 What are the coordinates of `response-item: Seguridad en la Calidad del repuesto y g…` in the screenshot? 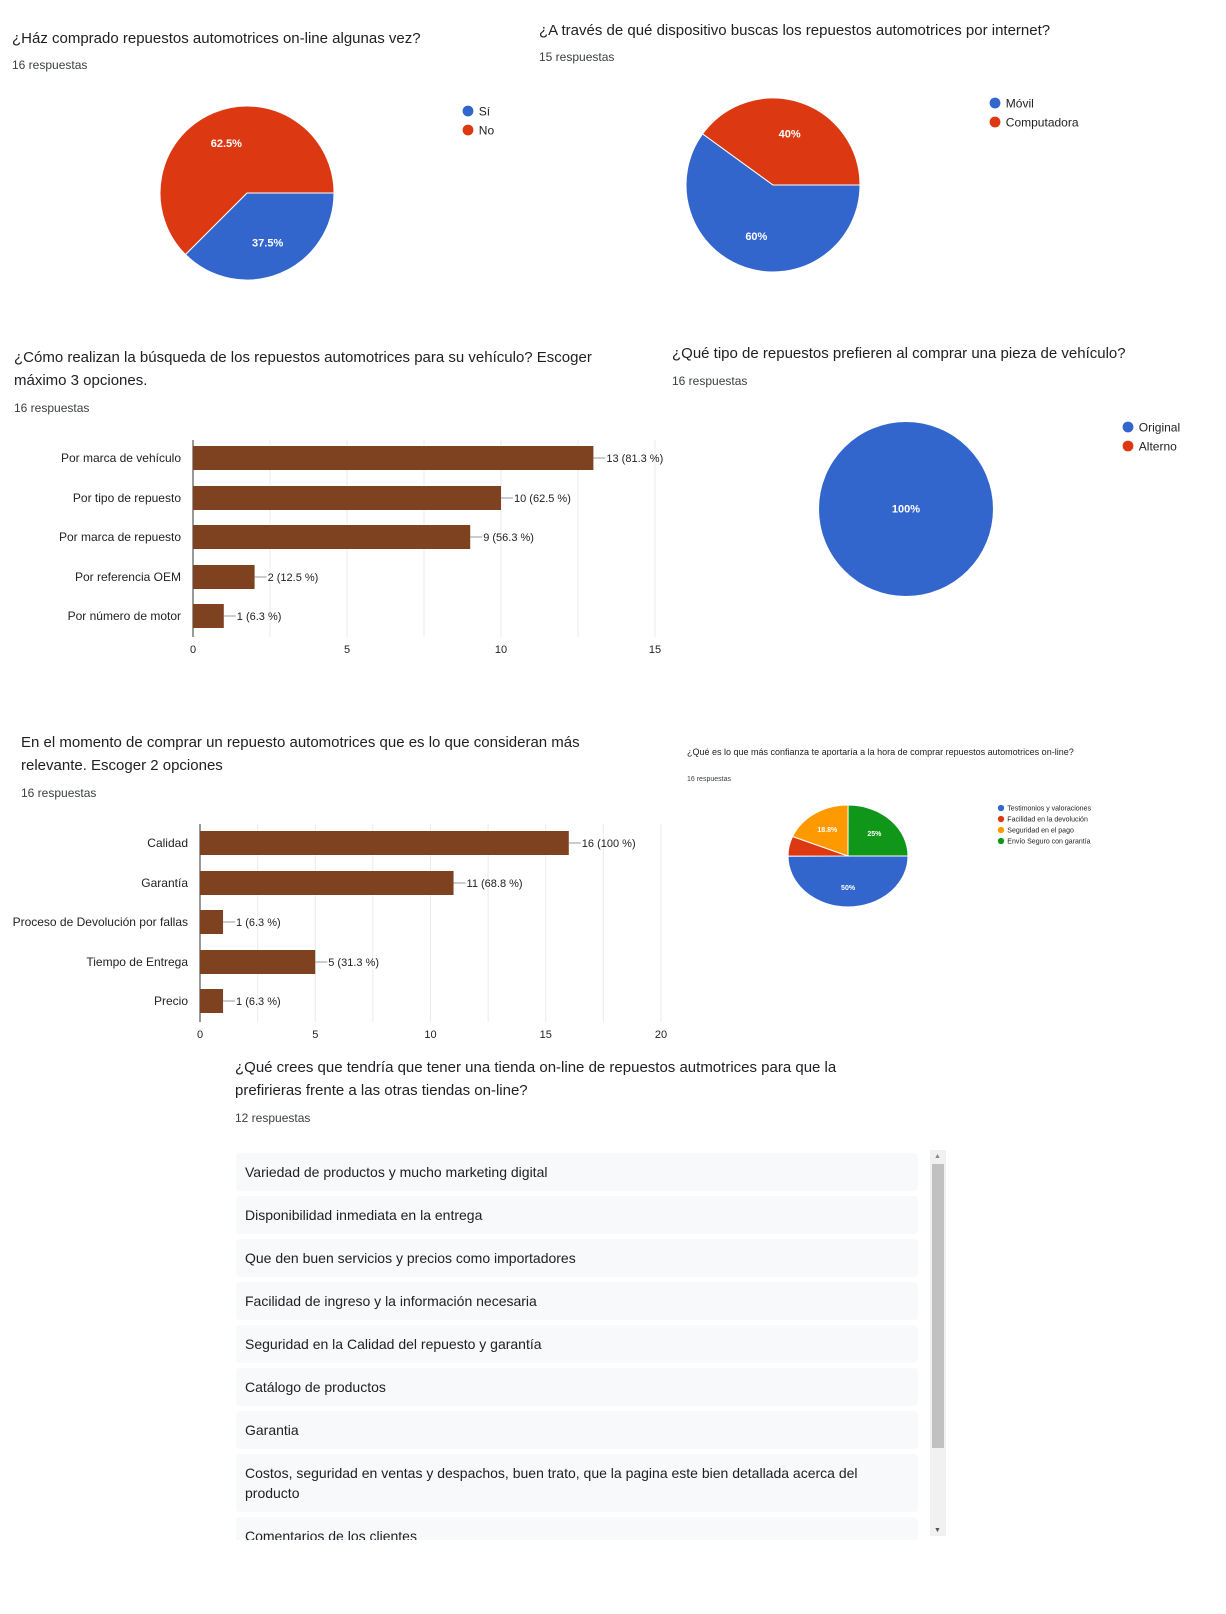 It's located at (577, 1344).